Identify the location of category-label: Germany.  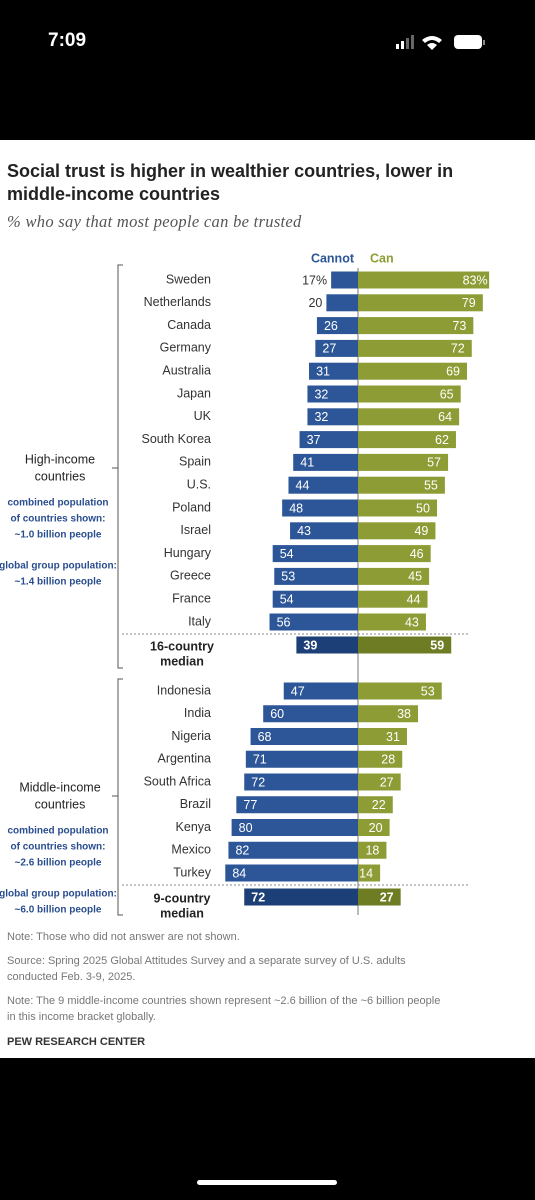
(186, 348).